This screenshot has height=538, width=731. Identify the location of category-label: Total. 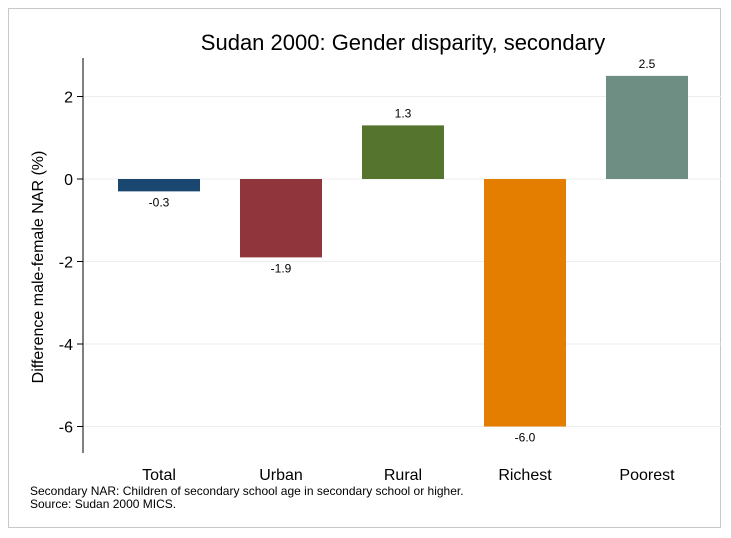
(159, 475).